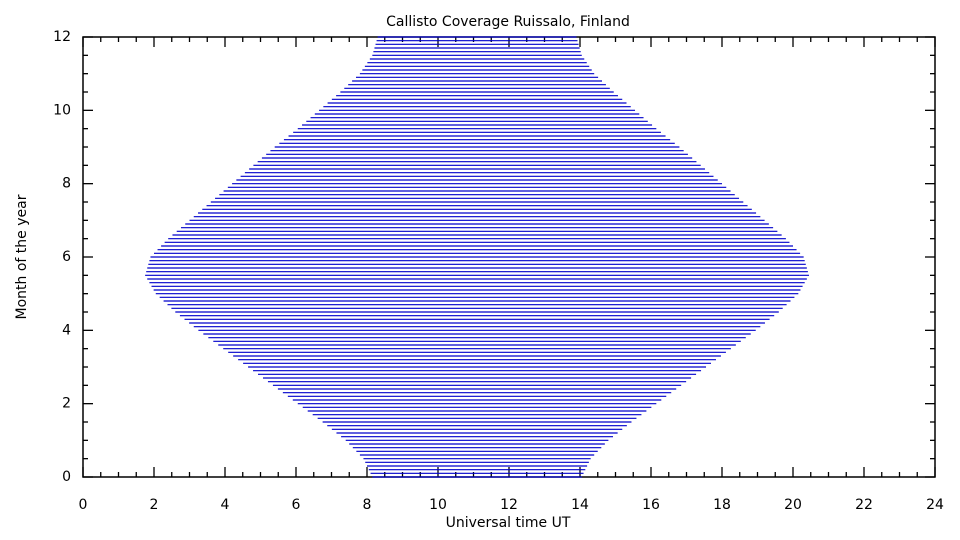  Describe the element at coordinates (864, 505) in the screenshot. I see `x-tick-label: 22` at that location.